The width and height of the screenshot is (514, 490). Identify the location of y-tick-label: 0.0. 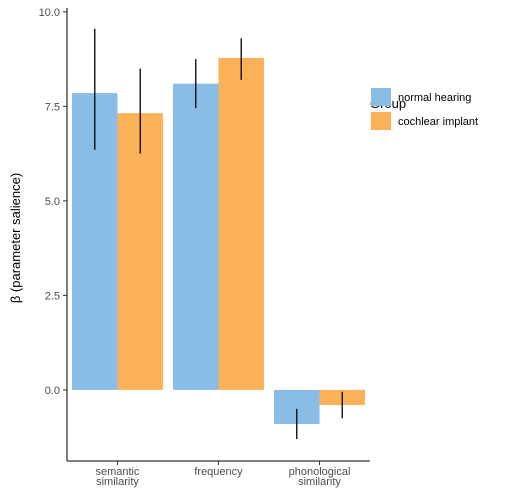
(52, 391).